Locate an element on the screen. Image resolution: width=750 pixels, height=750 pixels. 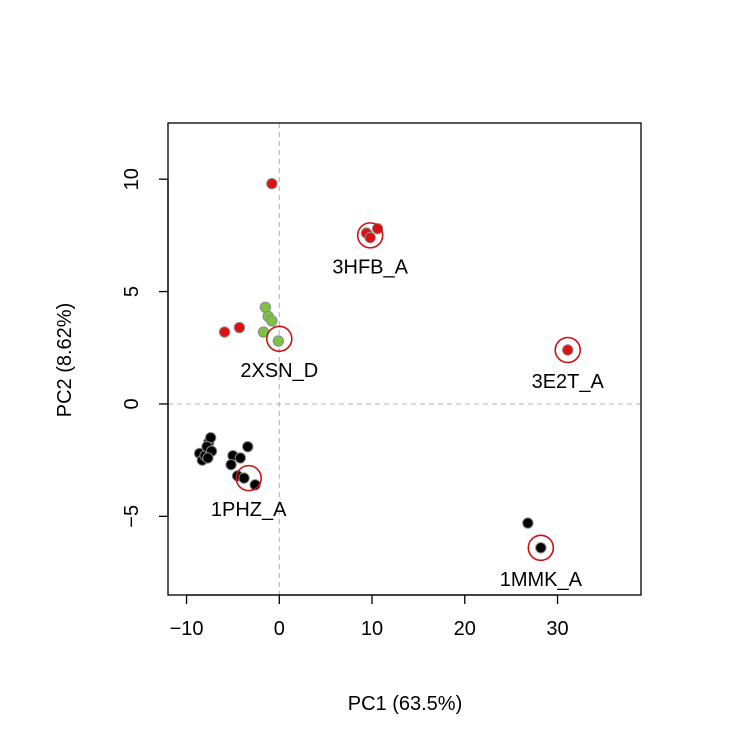
y-tick-label: −5 is located at coordinates (132, 516).